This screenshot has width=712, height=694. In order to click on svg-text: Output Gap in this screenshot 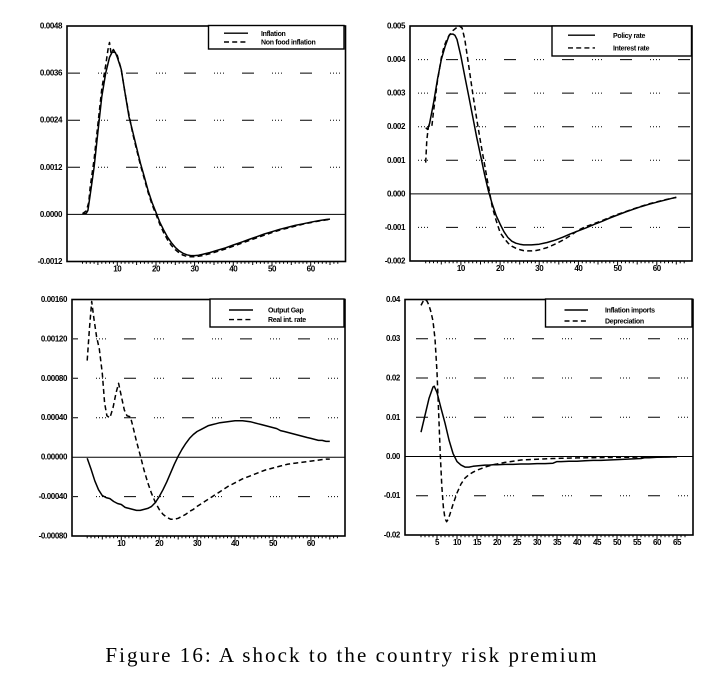, I will do `click(286, 311)`.